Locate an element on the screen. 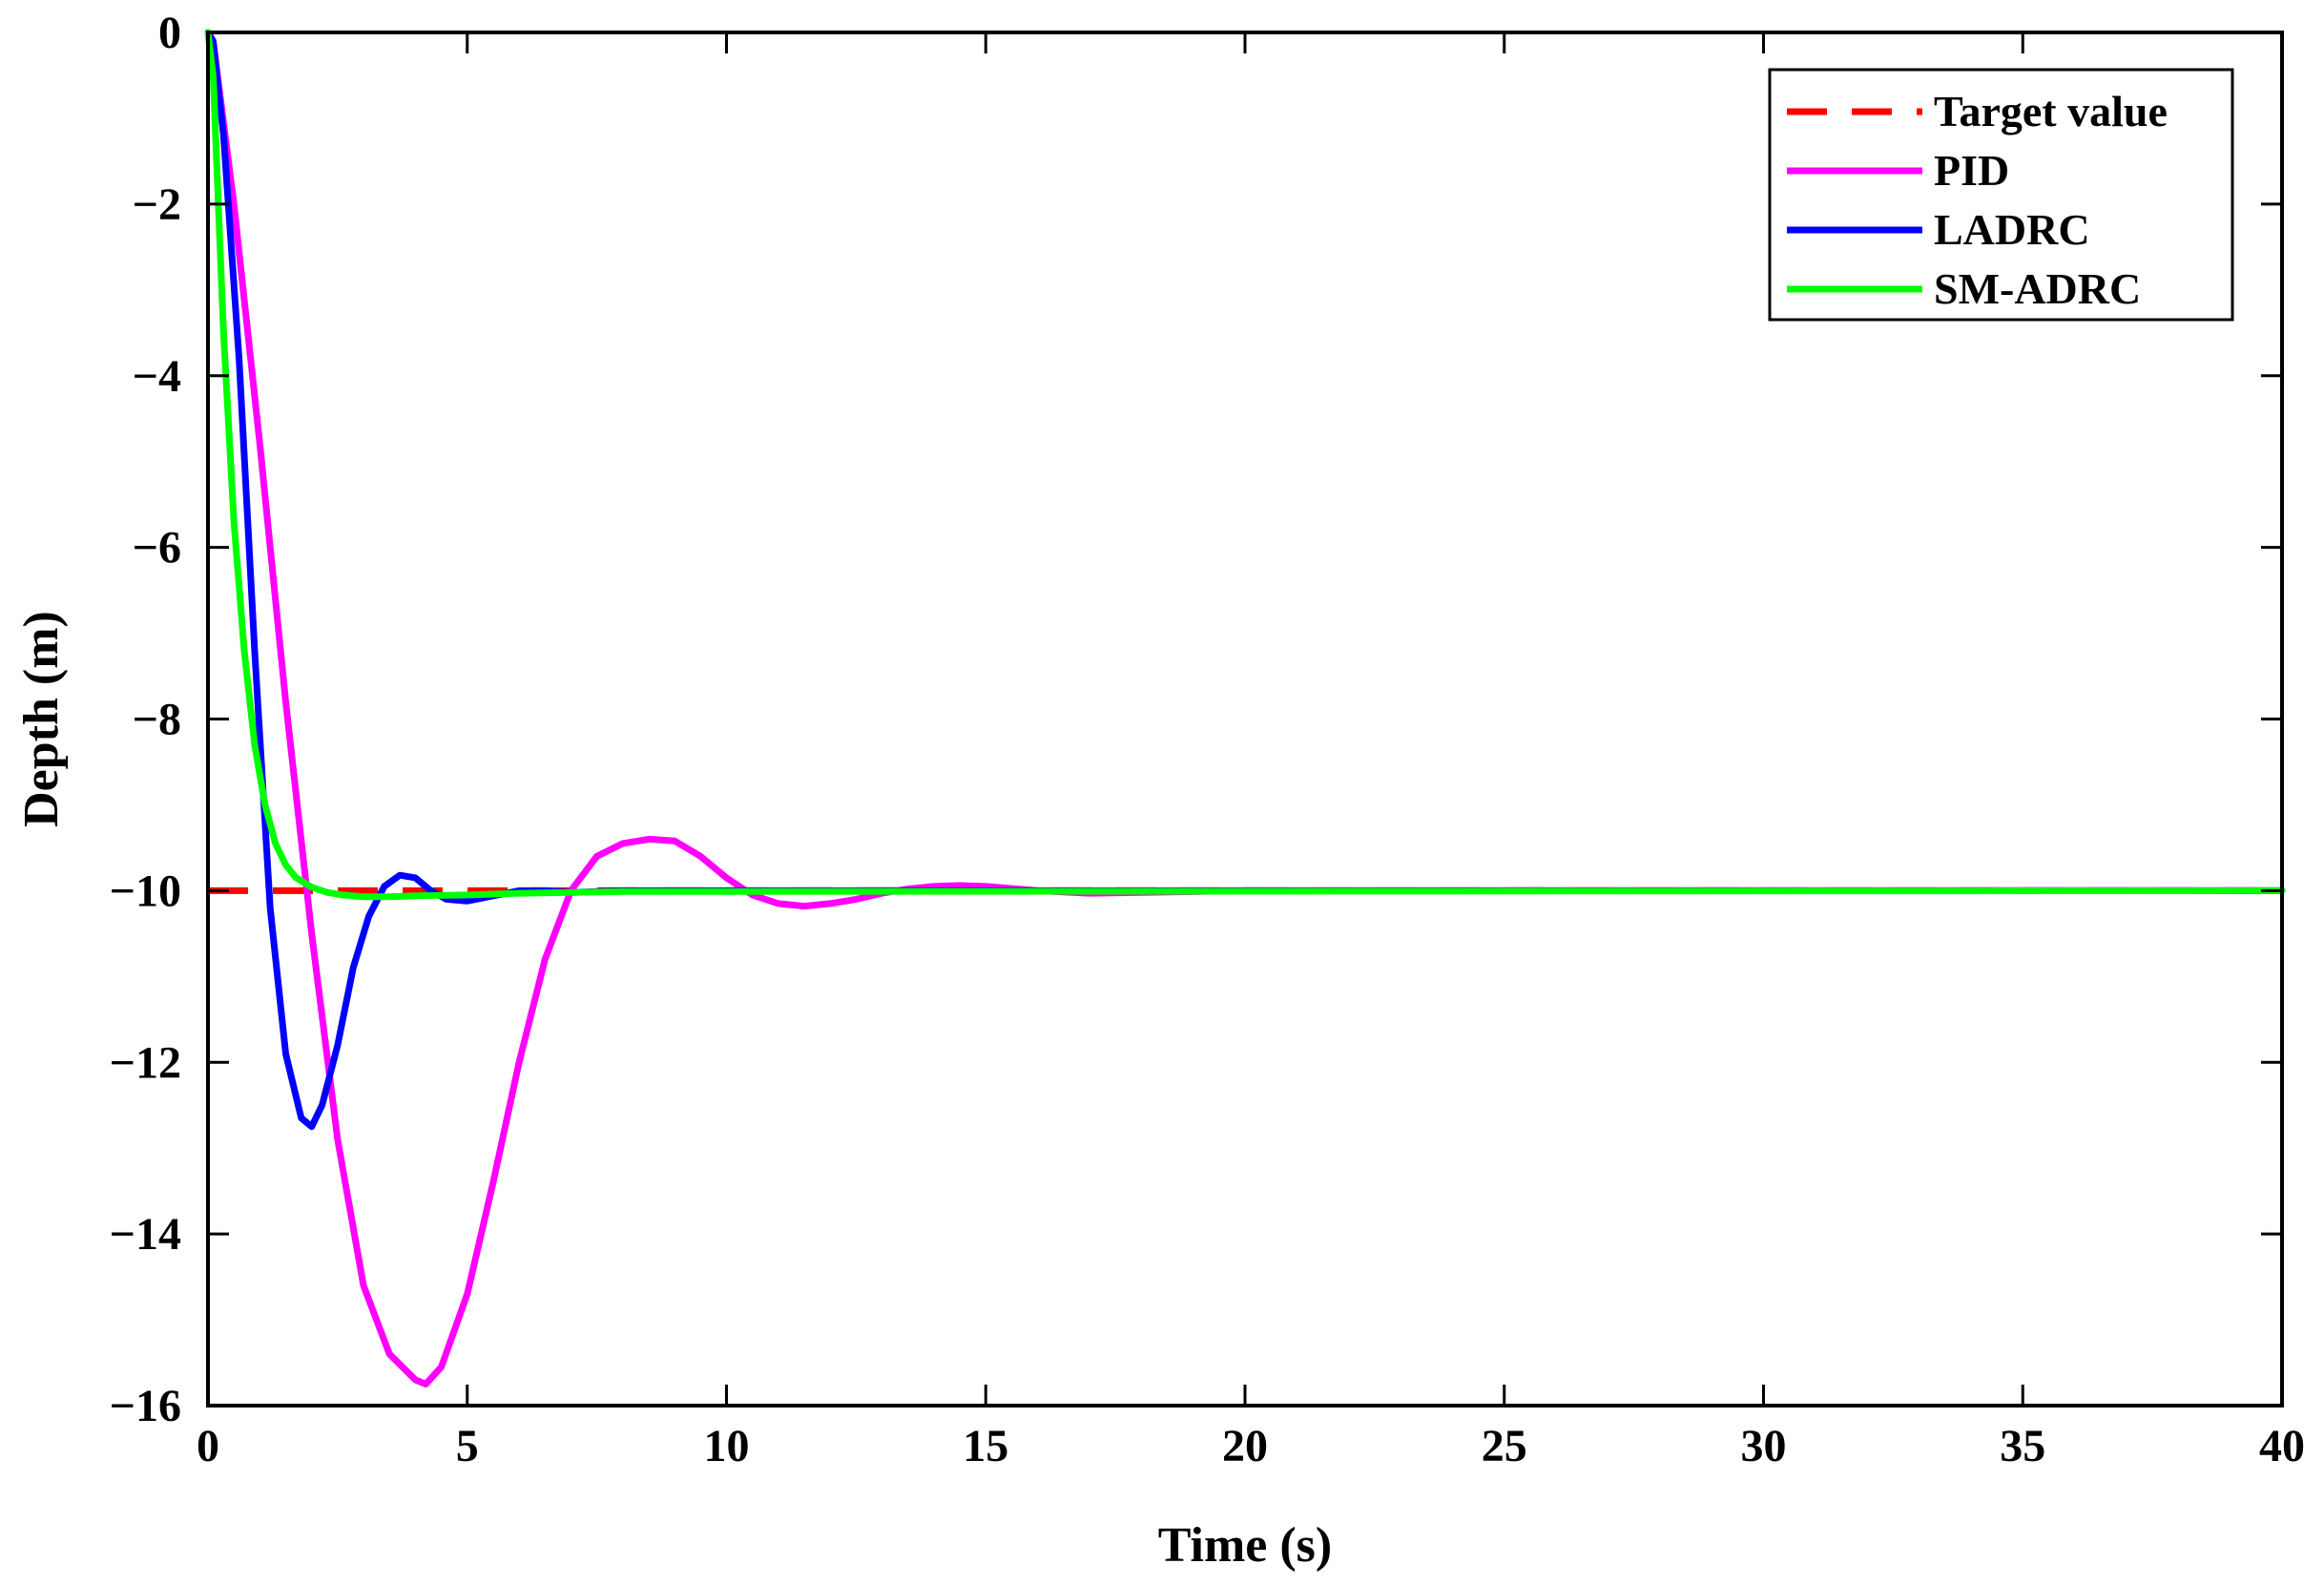 This screenshot has width=2324, height=1585. y-tick-label: −10 is located at coordinates (145, 890).